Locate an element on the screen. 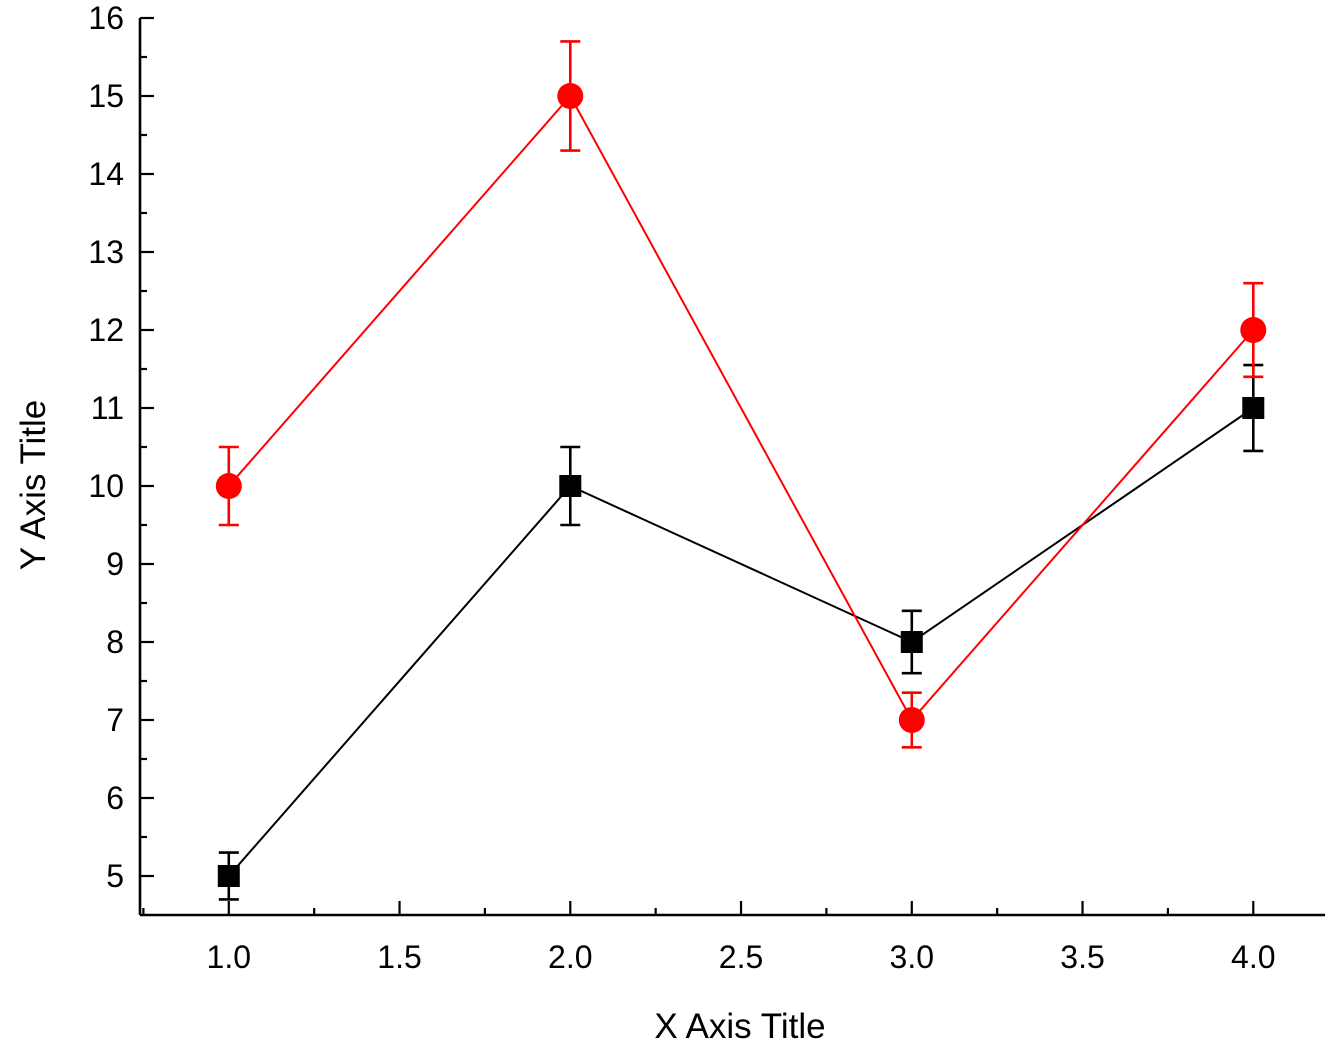  x-tick-label: 2.0 is located at coordinates (570, 957).